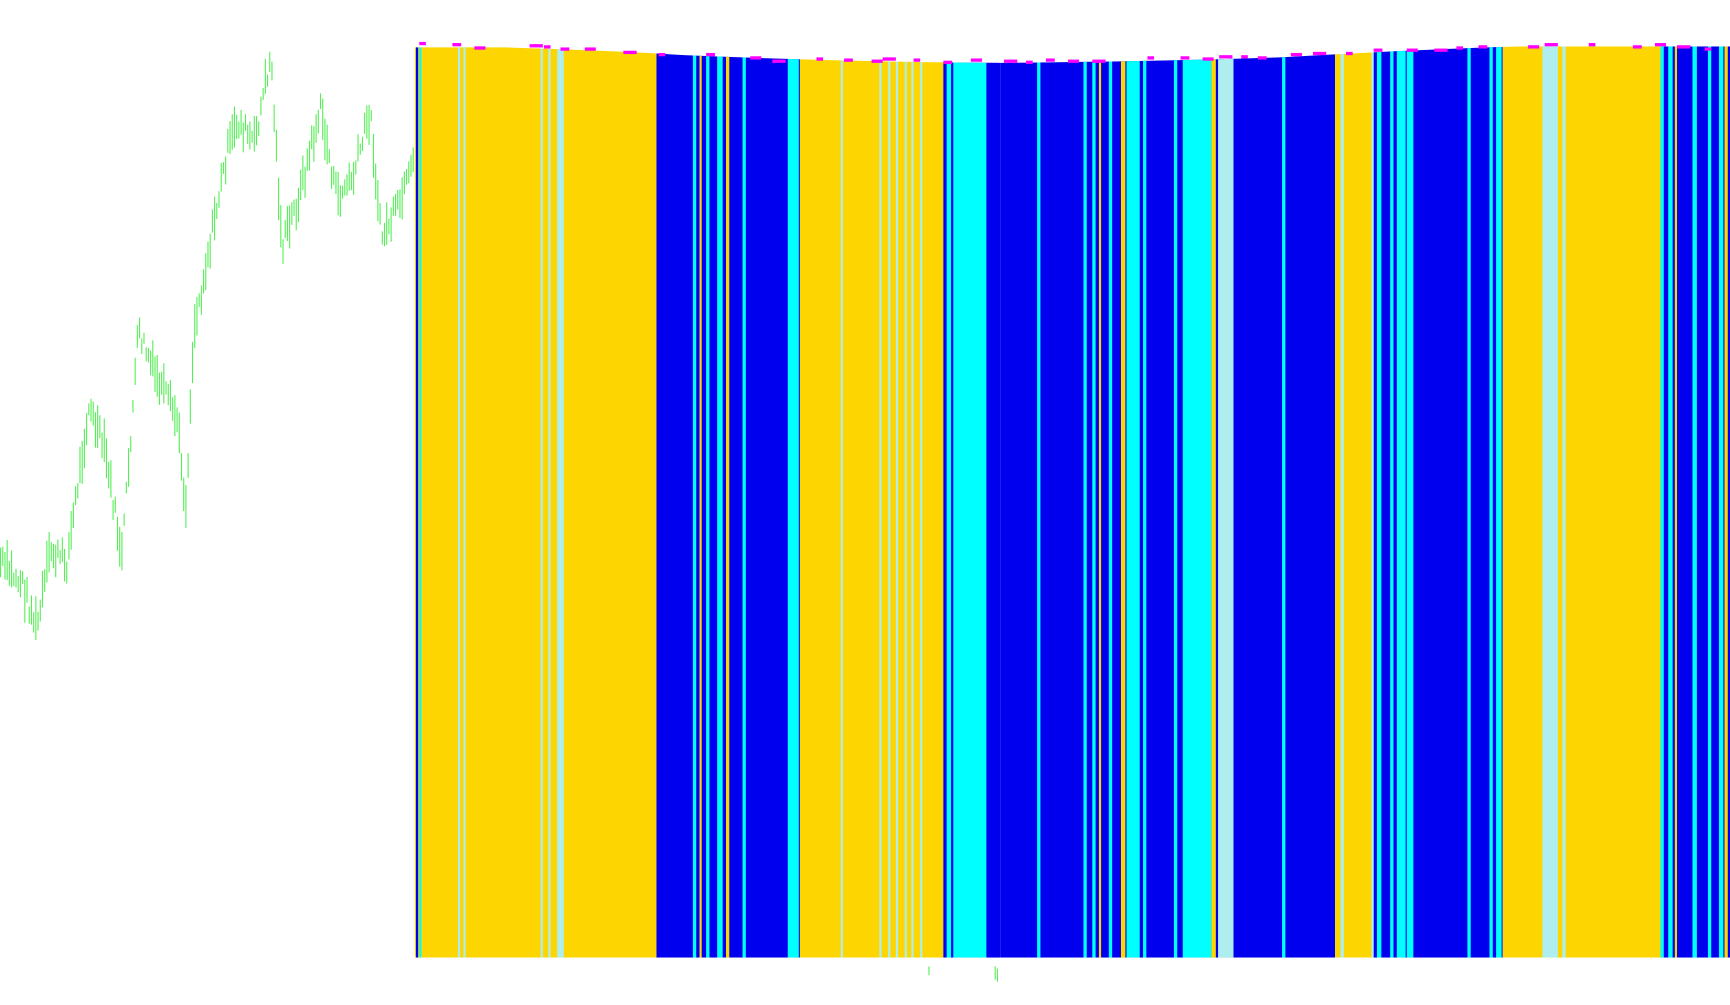  Describe the element at coordinates (963, 974) in the screenshot. I see `bottom-ticks` at that location.